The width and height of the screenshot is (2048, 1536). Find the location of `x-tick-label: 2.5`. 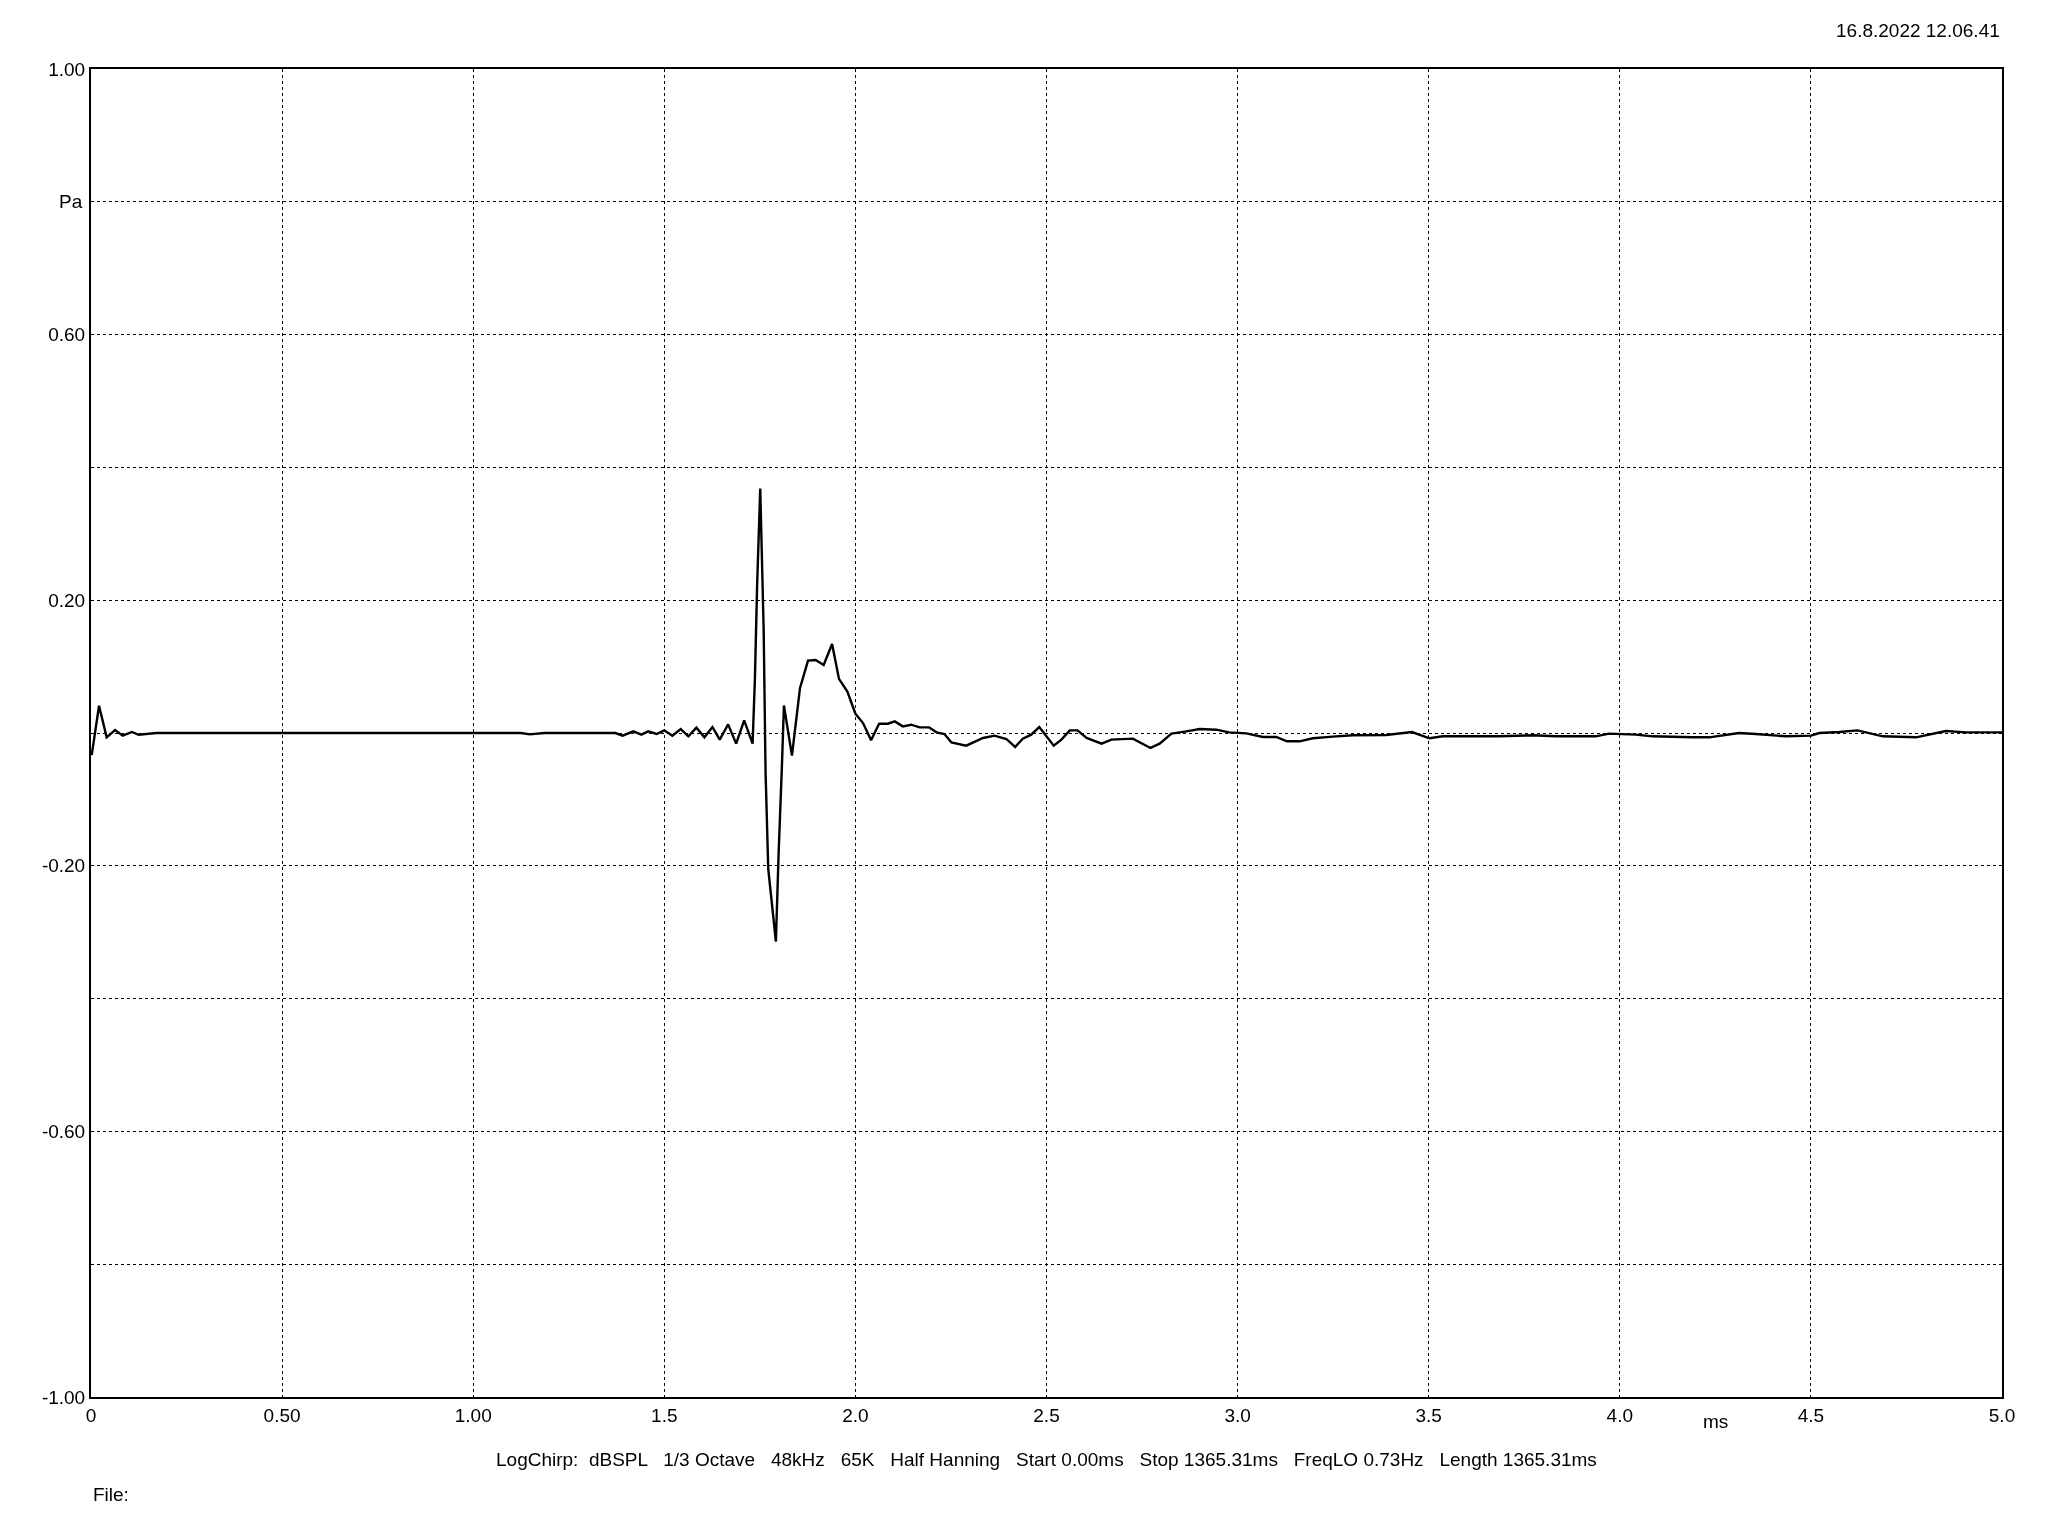

x-tick-label: 2.5 is located at coordinates (1046, 1415).